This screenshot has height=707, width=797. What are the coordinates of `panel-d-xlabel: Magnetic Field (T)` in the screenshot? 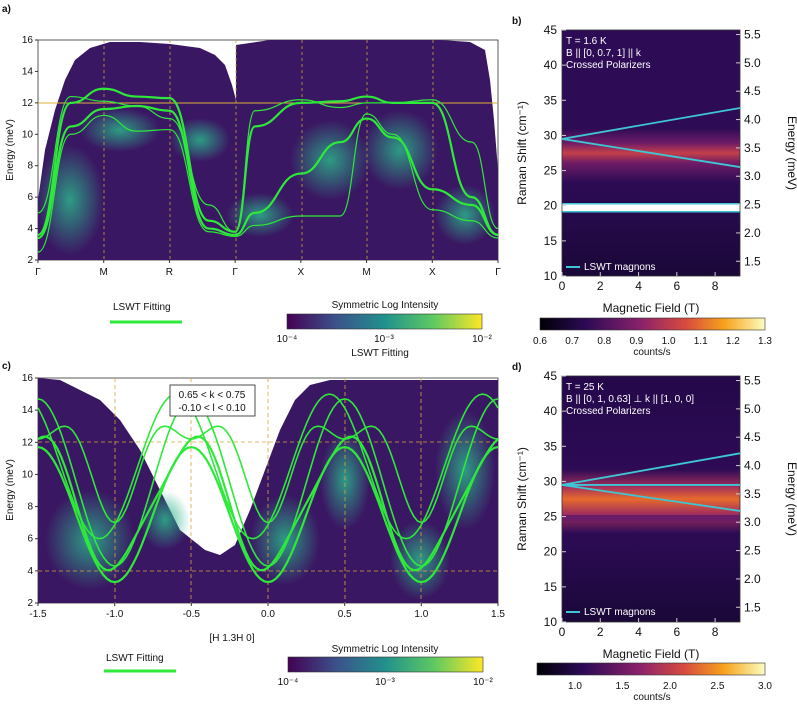 It's located at (651, 654).